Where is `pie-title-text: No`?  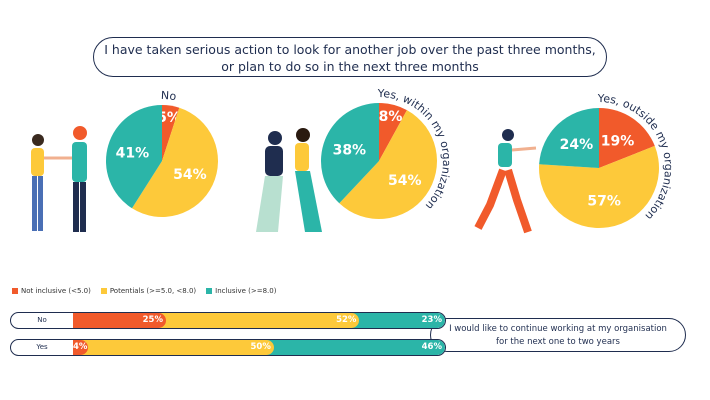 pie-title-text: No is located at coordinates (169, 96).